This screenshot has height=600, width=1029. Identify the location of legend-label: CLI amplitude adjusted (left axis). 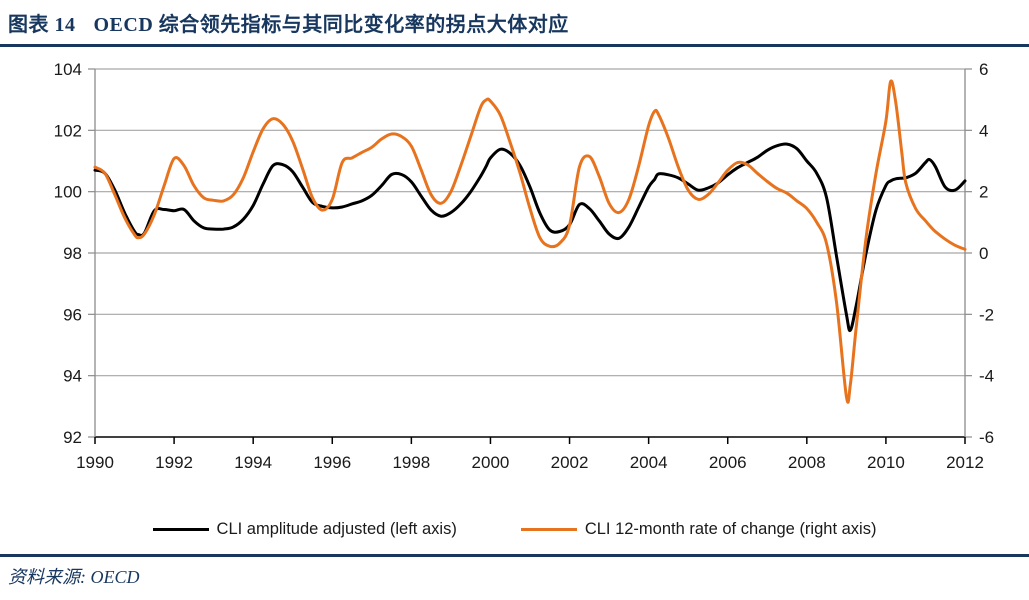
(336, 528).